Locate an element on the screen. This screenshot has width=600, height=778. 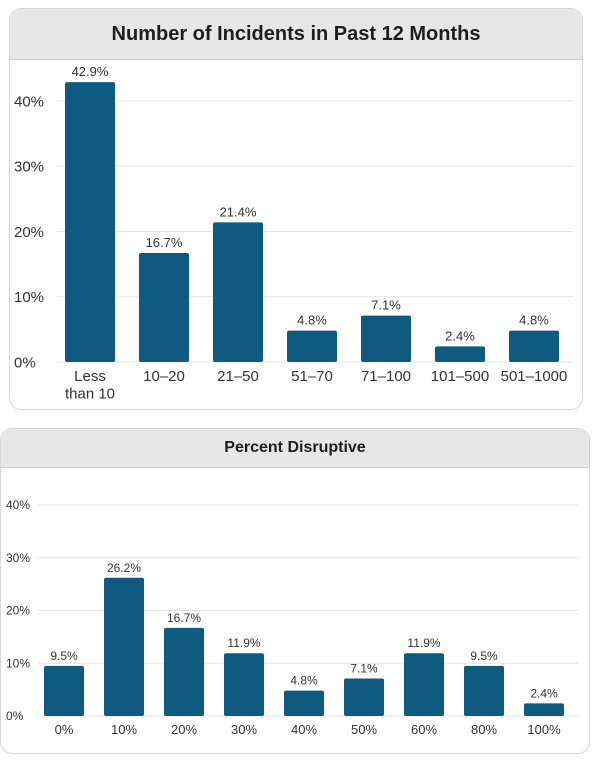
disruptive-chart-title: Percent Disruptive is located at coordinates (295, 448).